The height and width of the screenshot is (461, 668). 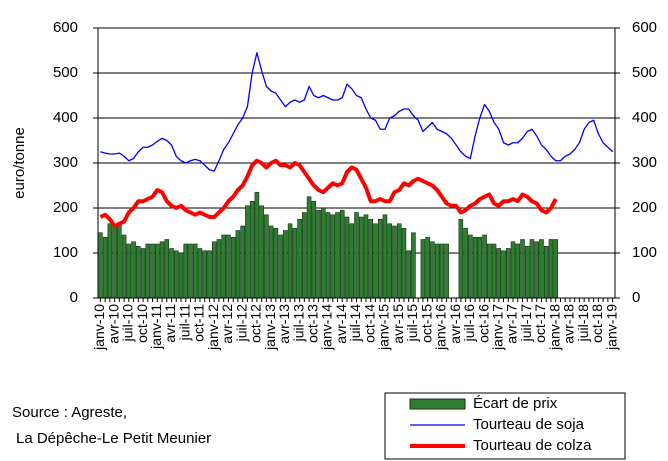 What do you see at coordinates (497, 327) in the screenshot?
I see `x-tick-label: janv-17` at bounding box center [497, 327].